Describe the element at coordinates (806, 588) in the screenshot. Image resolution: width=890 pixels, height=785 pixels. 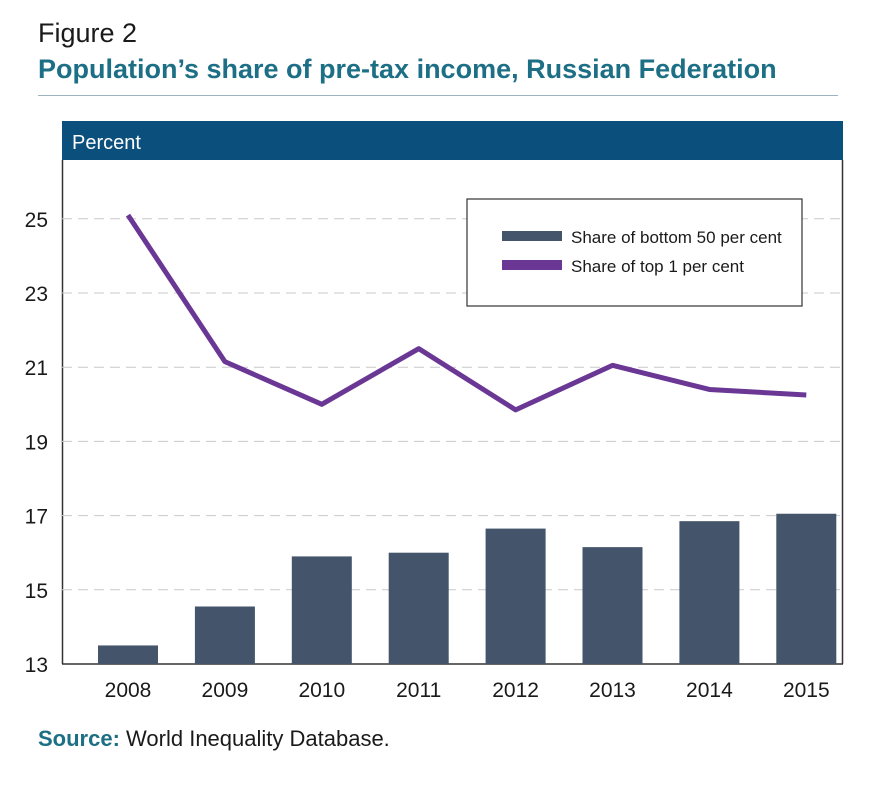
I see `bar-2015` at that location.